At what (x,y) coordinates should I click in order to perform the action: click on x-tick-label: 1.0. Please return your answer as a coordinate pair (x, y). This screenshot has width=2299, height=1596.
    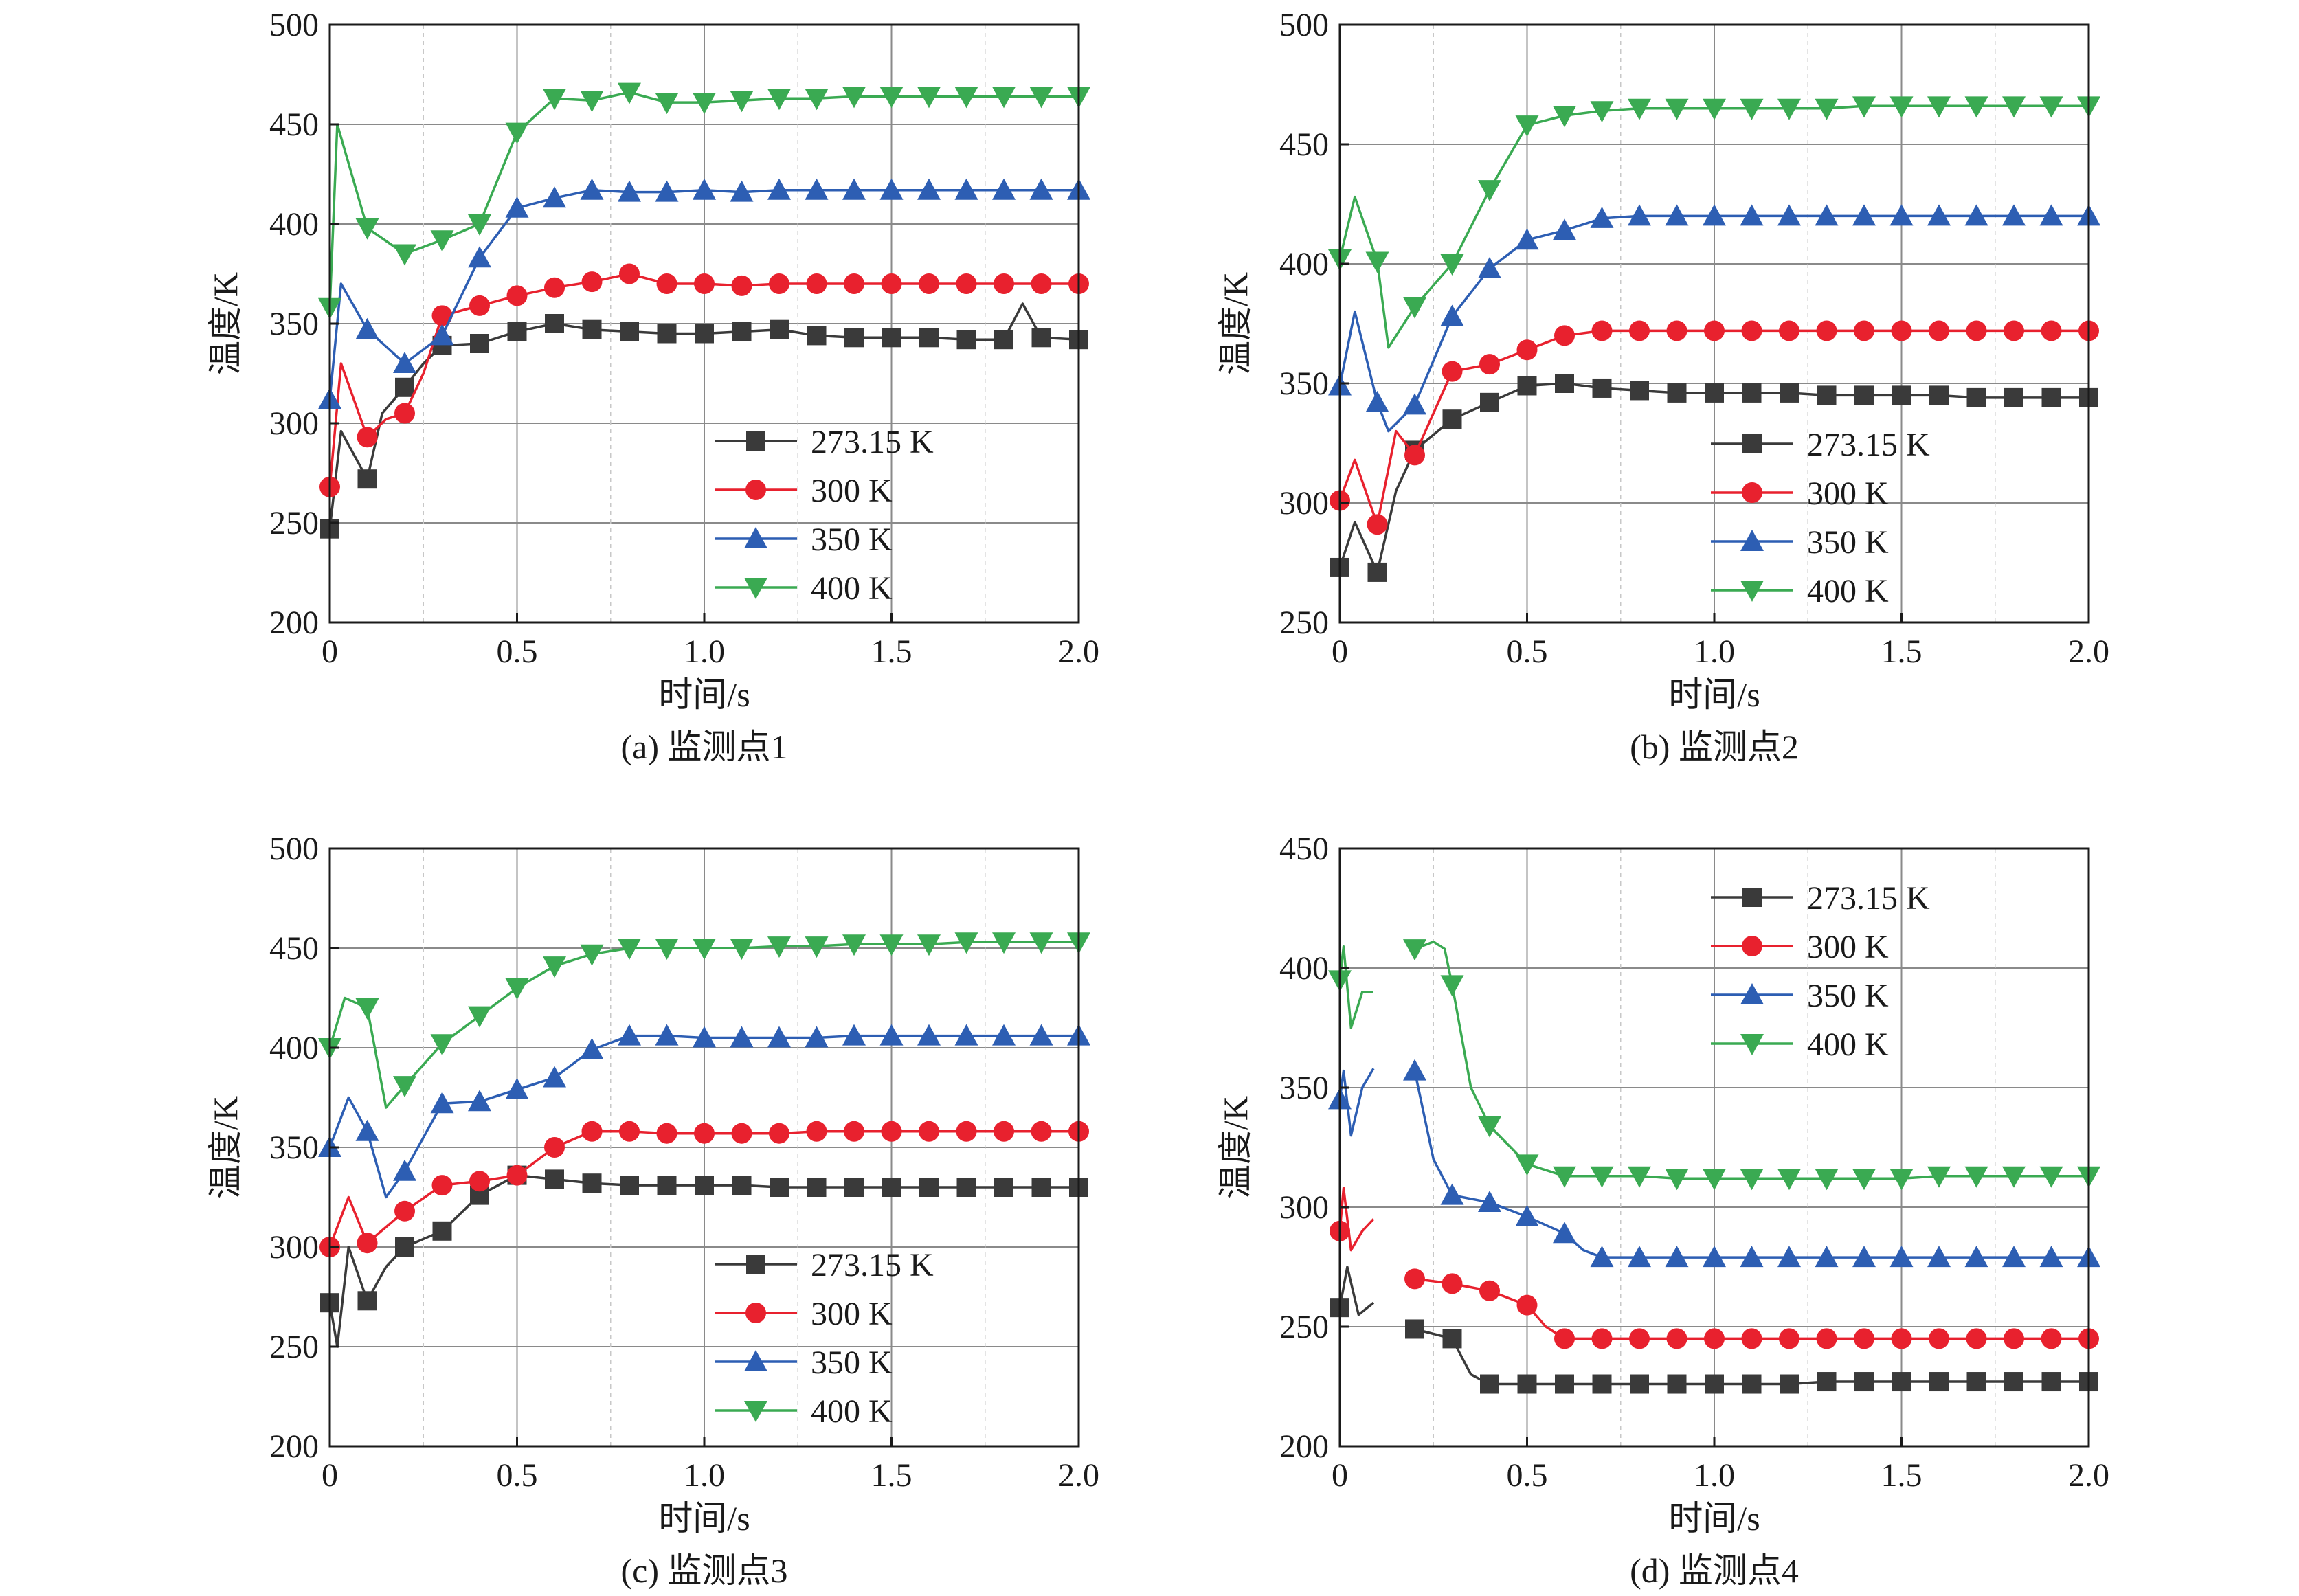
    Looking at the image, I should click on (704, 651).